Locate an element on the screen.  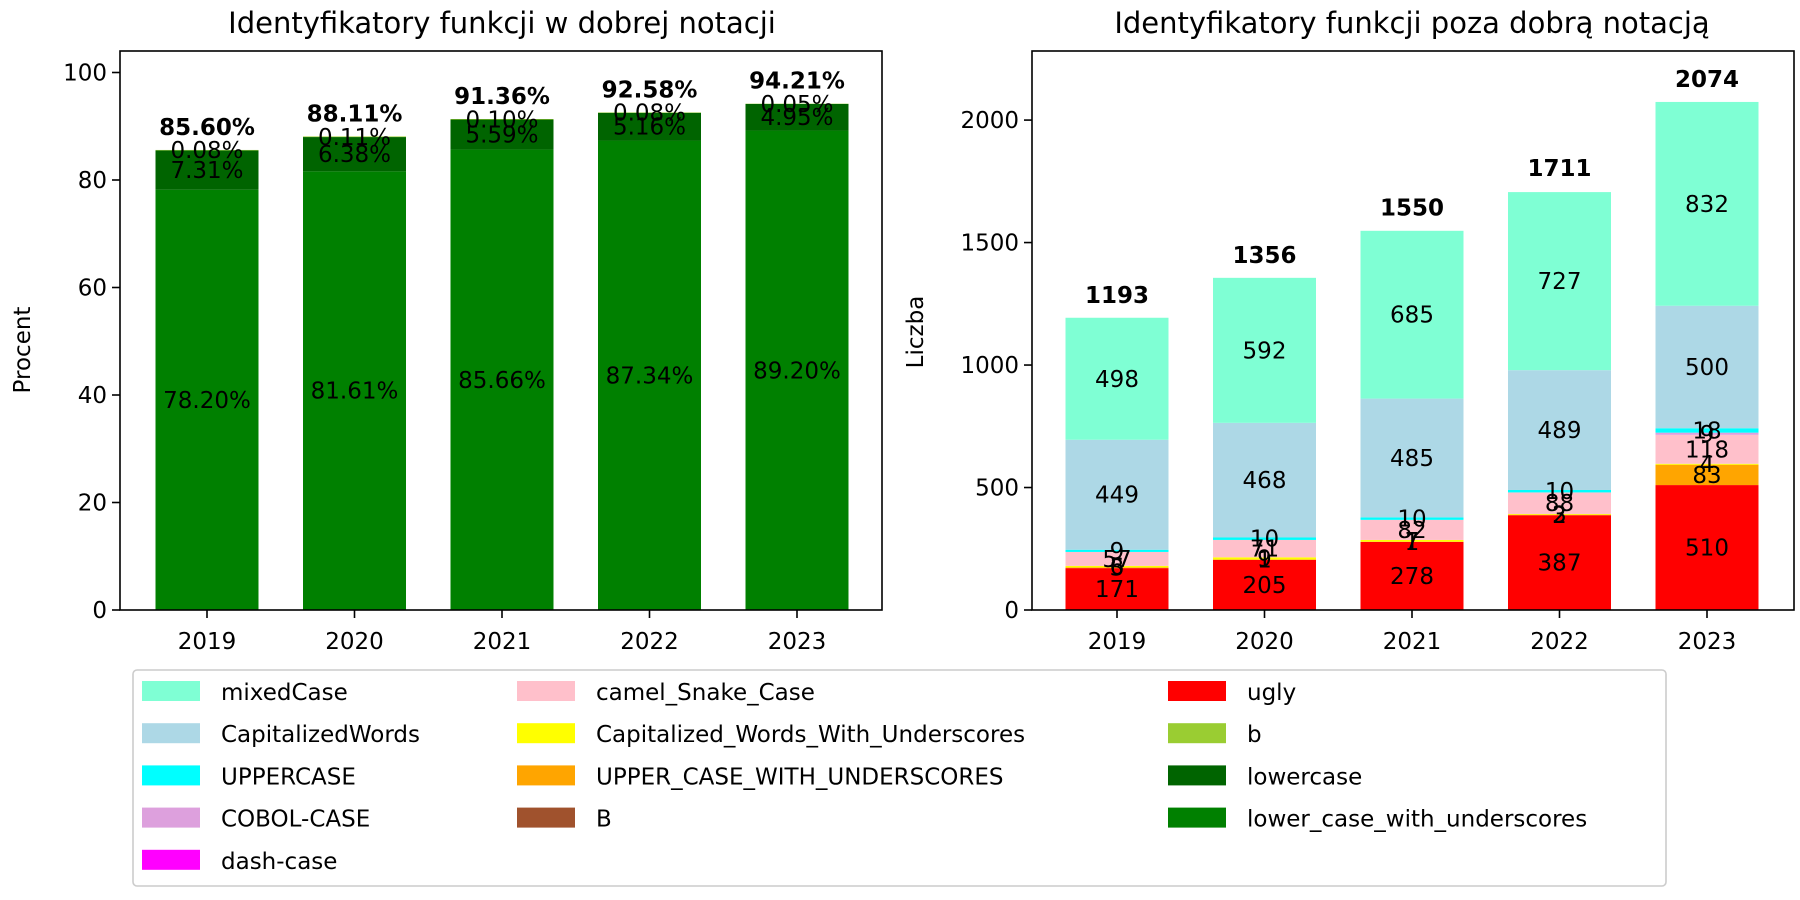
bar-segment-label: 5.16% is located at coordinates (649, 128).